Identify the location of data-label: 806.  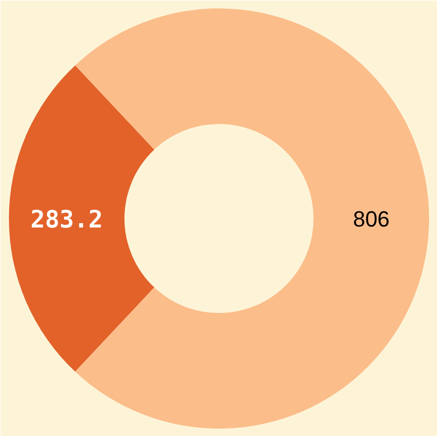
(371, 219).